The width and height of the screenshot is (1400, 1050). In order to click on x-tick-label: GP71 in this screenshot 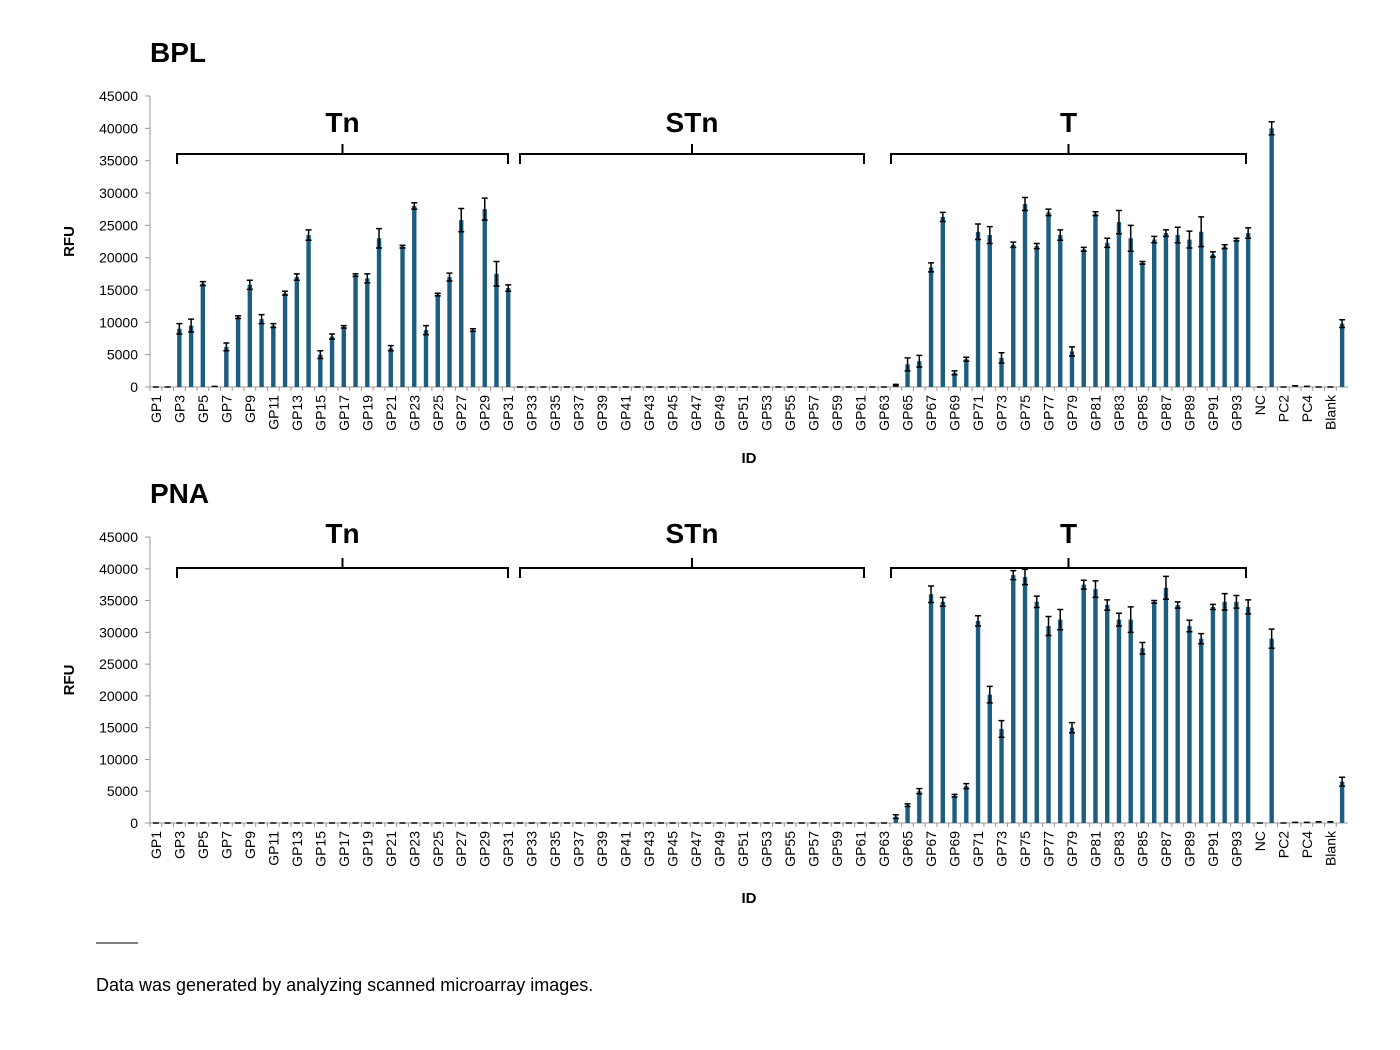, I will do `click(978, 413)`.